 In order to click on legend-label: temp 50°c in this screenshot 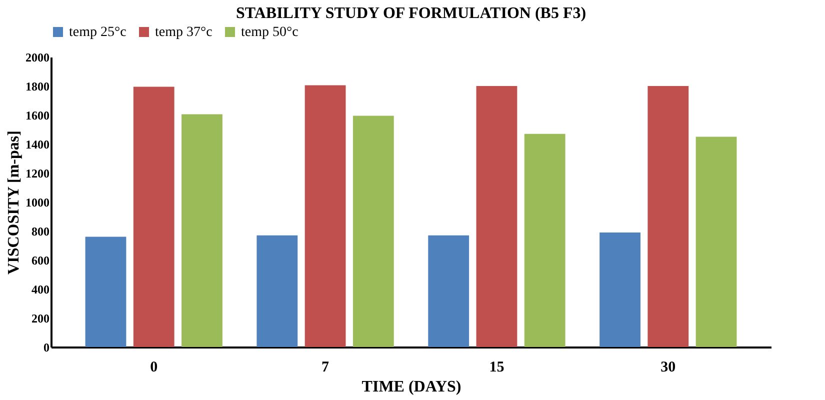, I will do `click(269, 32)`.